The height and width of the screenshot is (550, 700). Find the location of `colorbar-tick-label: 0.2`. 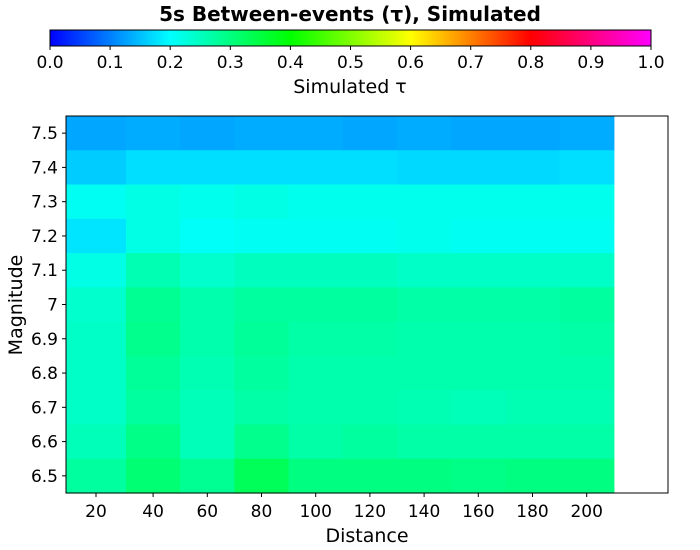

colorbar-tick-label: 0.2 is located at coordinates (170, 63).